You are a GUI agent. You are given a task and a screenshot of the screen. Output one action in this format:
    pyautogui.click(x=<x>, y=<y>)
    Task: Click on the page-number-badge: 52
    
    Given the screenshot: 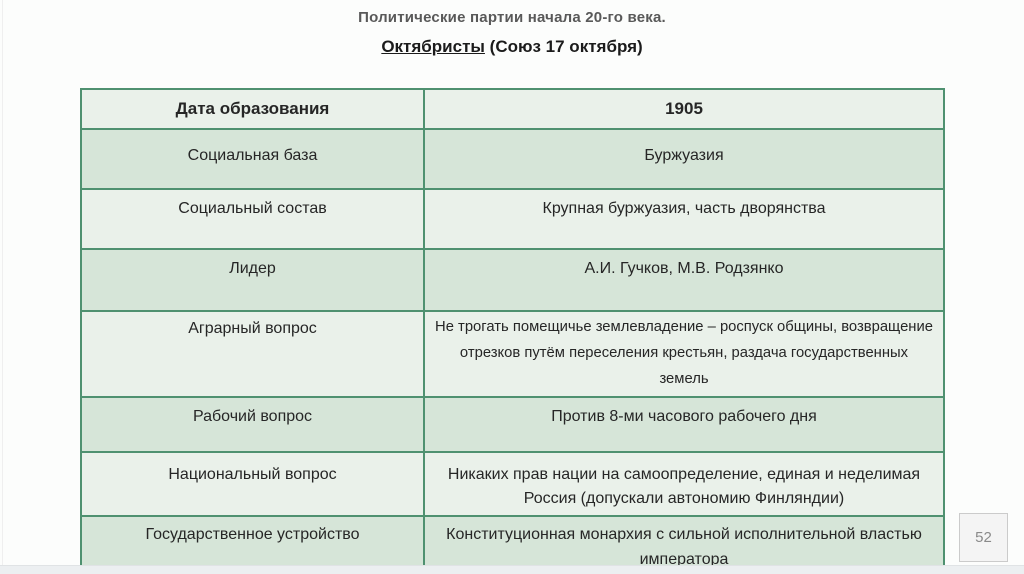 What is the action you would take?
    pyautogui.click(x=983, y=537)
    